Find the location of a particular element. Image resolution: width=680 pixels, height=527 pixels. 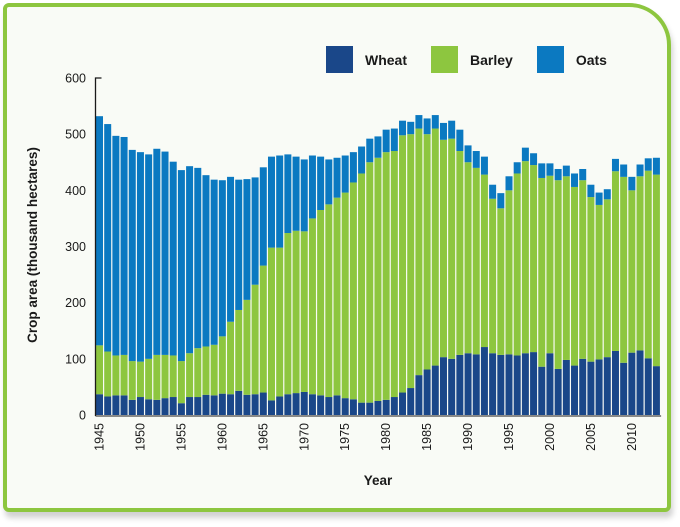

bar-wheat-1959 is located at coordinates (214, 405).